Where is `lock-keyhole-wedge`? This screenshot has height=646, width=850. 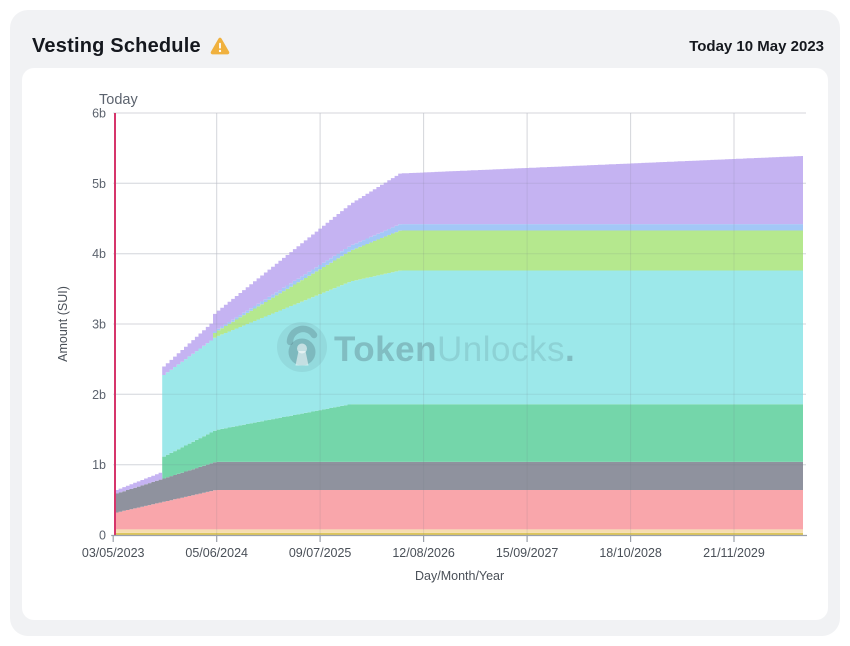 lock-keyhole-wedge is located at coordinates (302, 358).